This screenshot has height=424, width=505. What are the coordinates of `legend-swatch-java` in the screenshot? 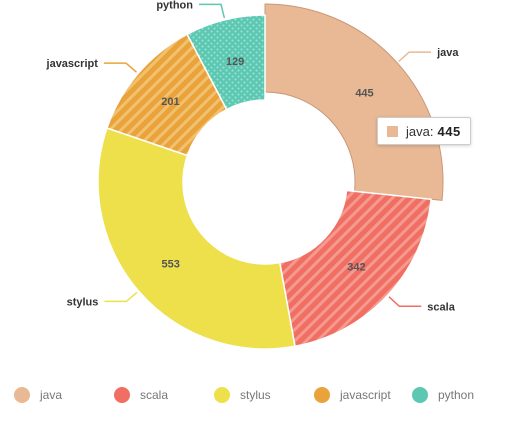 It's located at (22, 395).